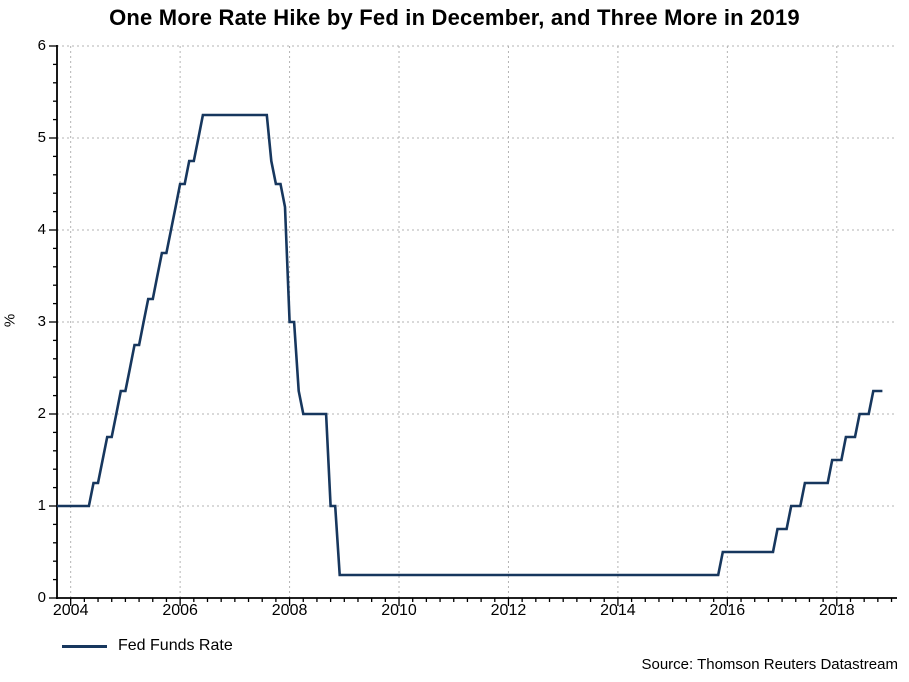 The height and width of the screenshot is (682, 909). I want to click on x-tick-label: 2014, so click(618, 610).